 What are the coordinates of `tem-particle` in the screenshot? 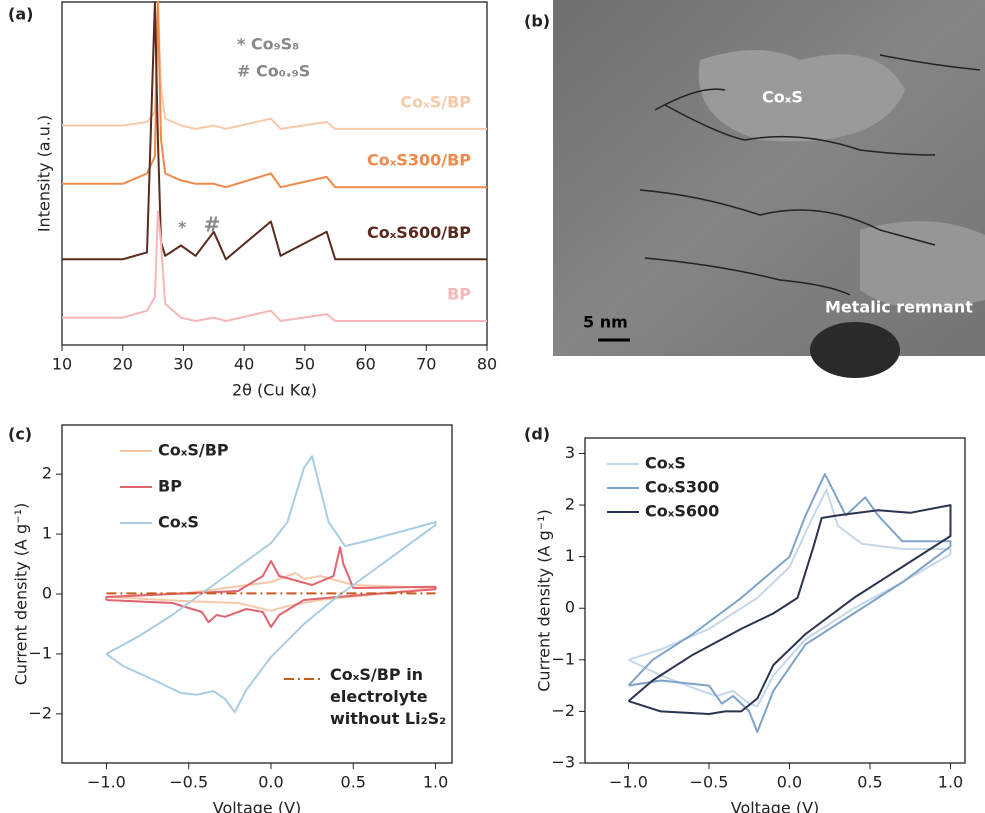 It's located at (855, 350).